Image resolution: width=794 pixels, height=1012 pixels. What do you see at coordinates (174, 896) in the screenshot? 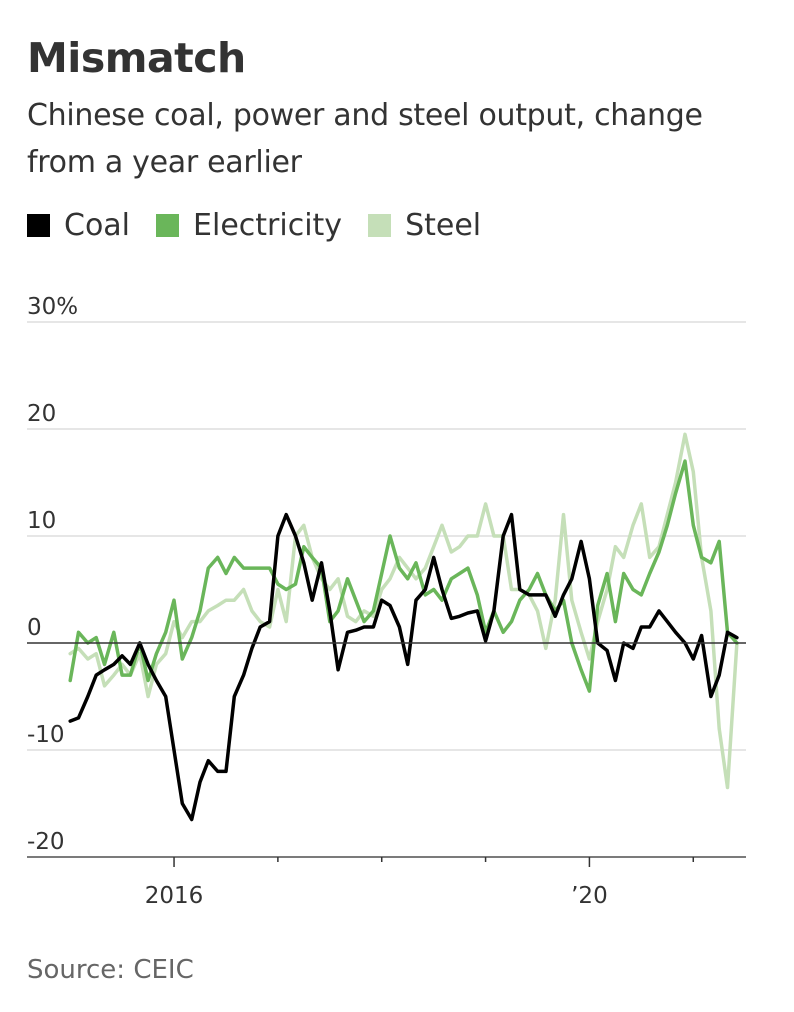
I see `x-tick-label: 2016` at bounding box center [174, 896].